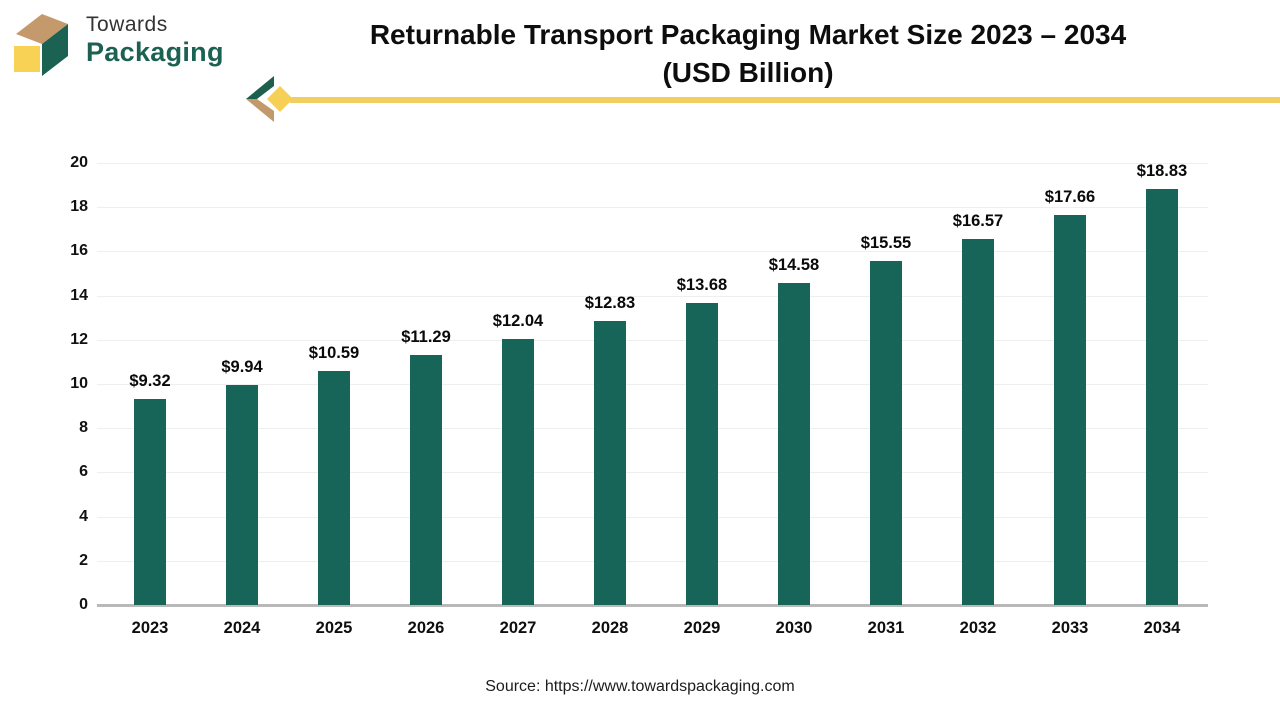 The width and height of the screenshot is (1280, 720). Describe the element at coordinates (1162, 170) in the screenshot. I see `bar-value-label: $18.83` at that location.